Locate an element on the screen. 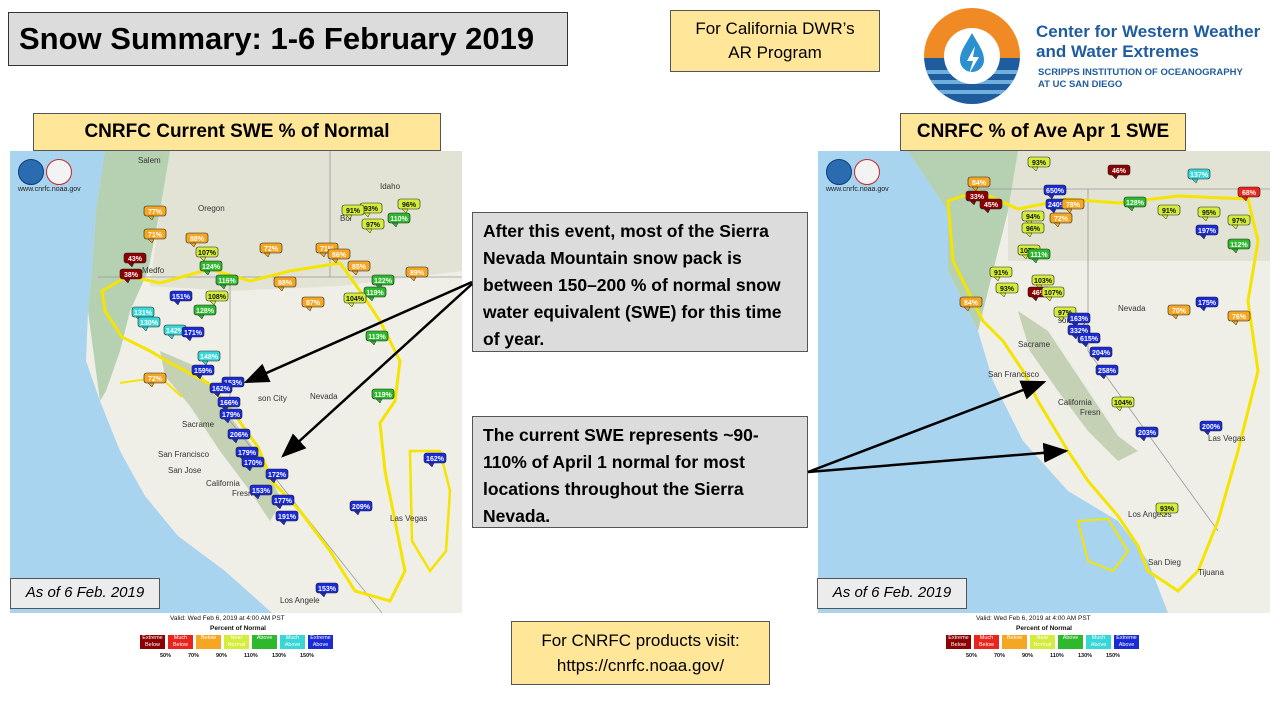 The width and height of the screenshot is (1280, 720). station-marker: 38% is located at coordinates (131, 276).